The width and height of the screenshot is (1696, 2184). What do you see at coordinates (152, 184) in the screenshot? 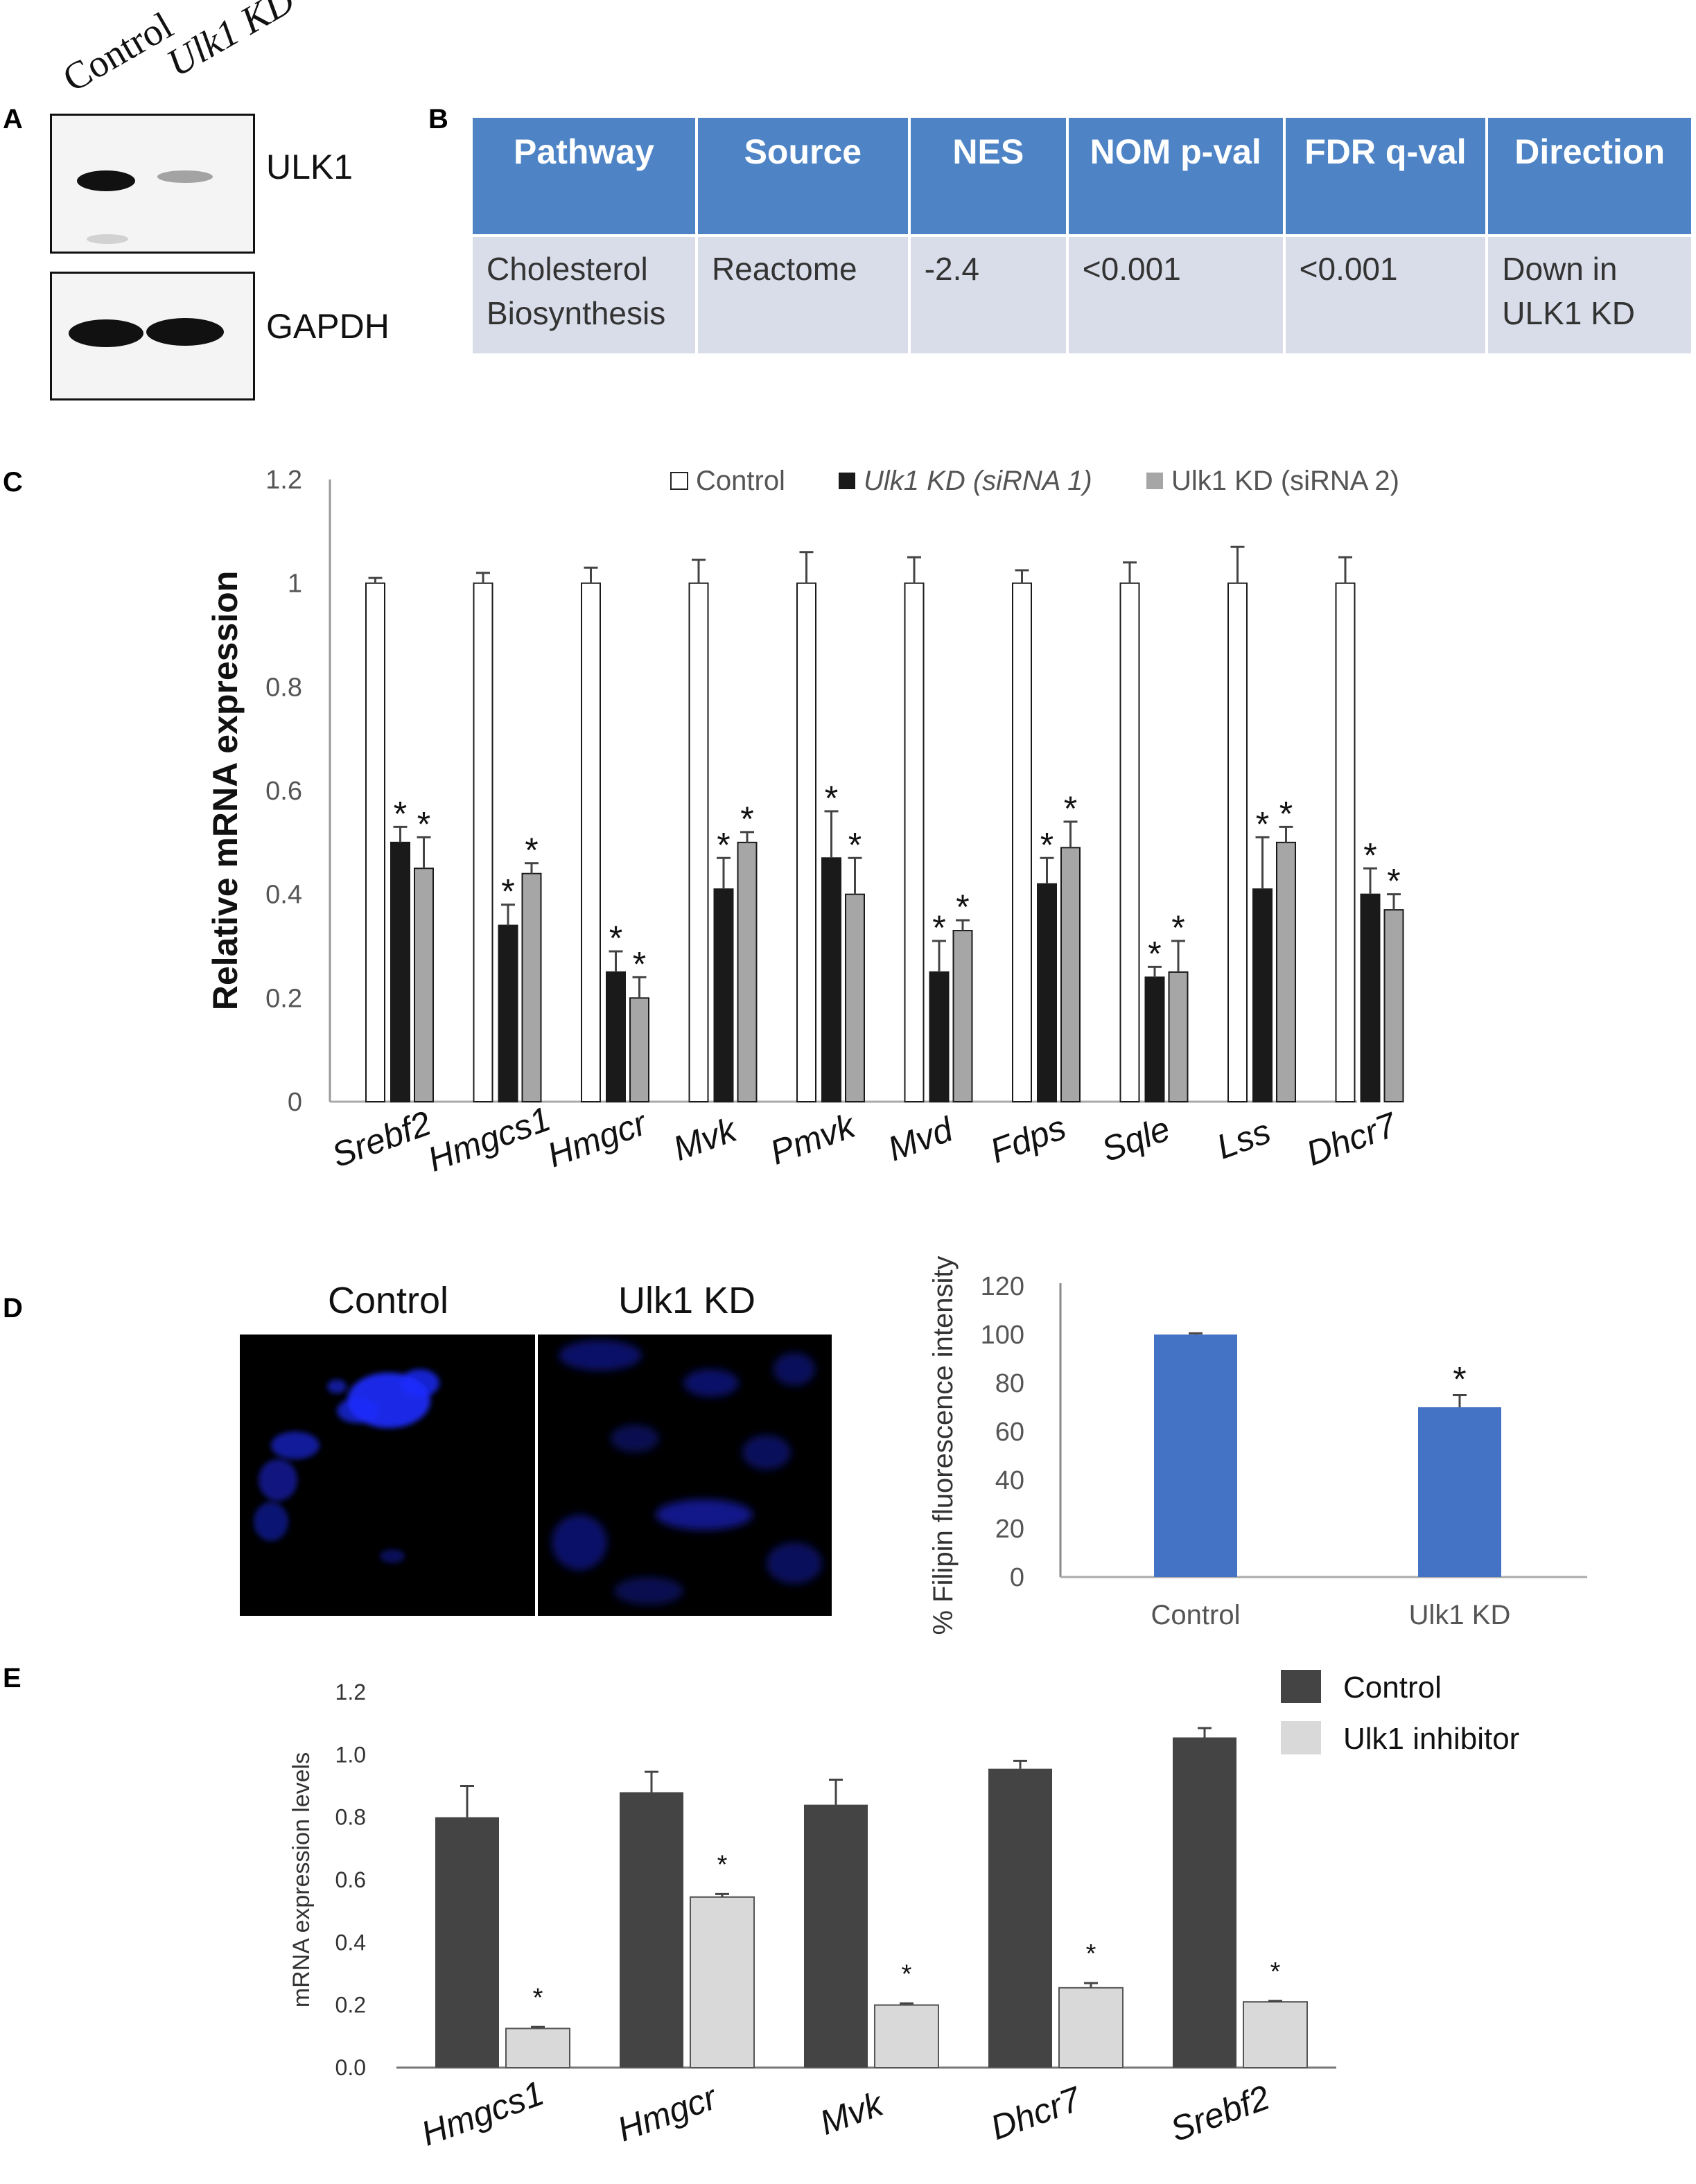
I see `ulk1-blot` at bounding box center [152, 184].